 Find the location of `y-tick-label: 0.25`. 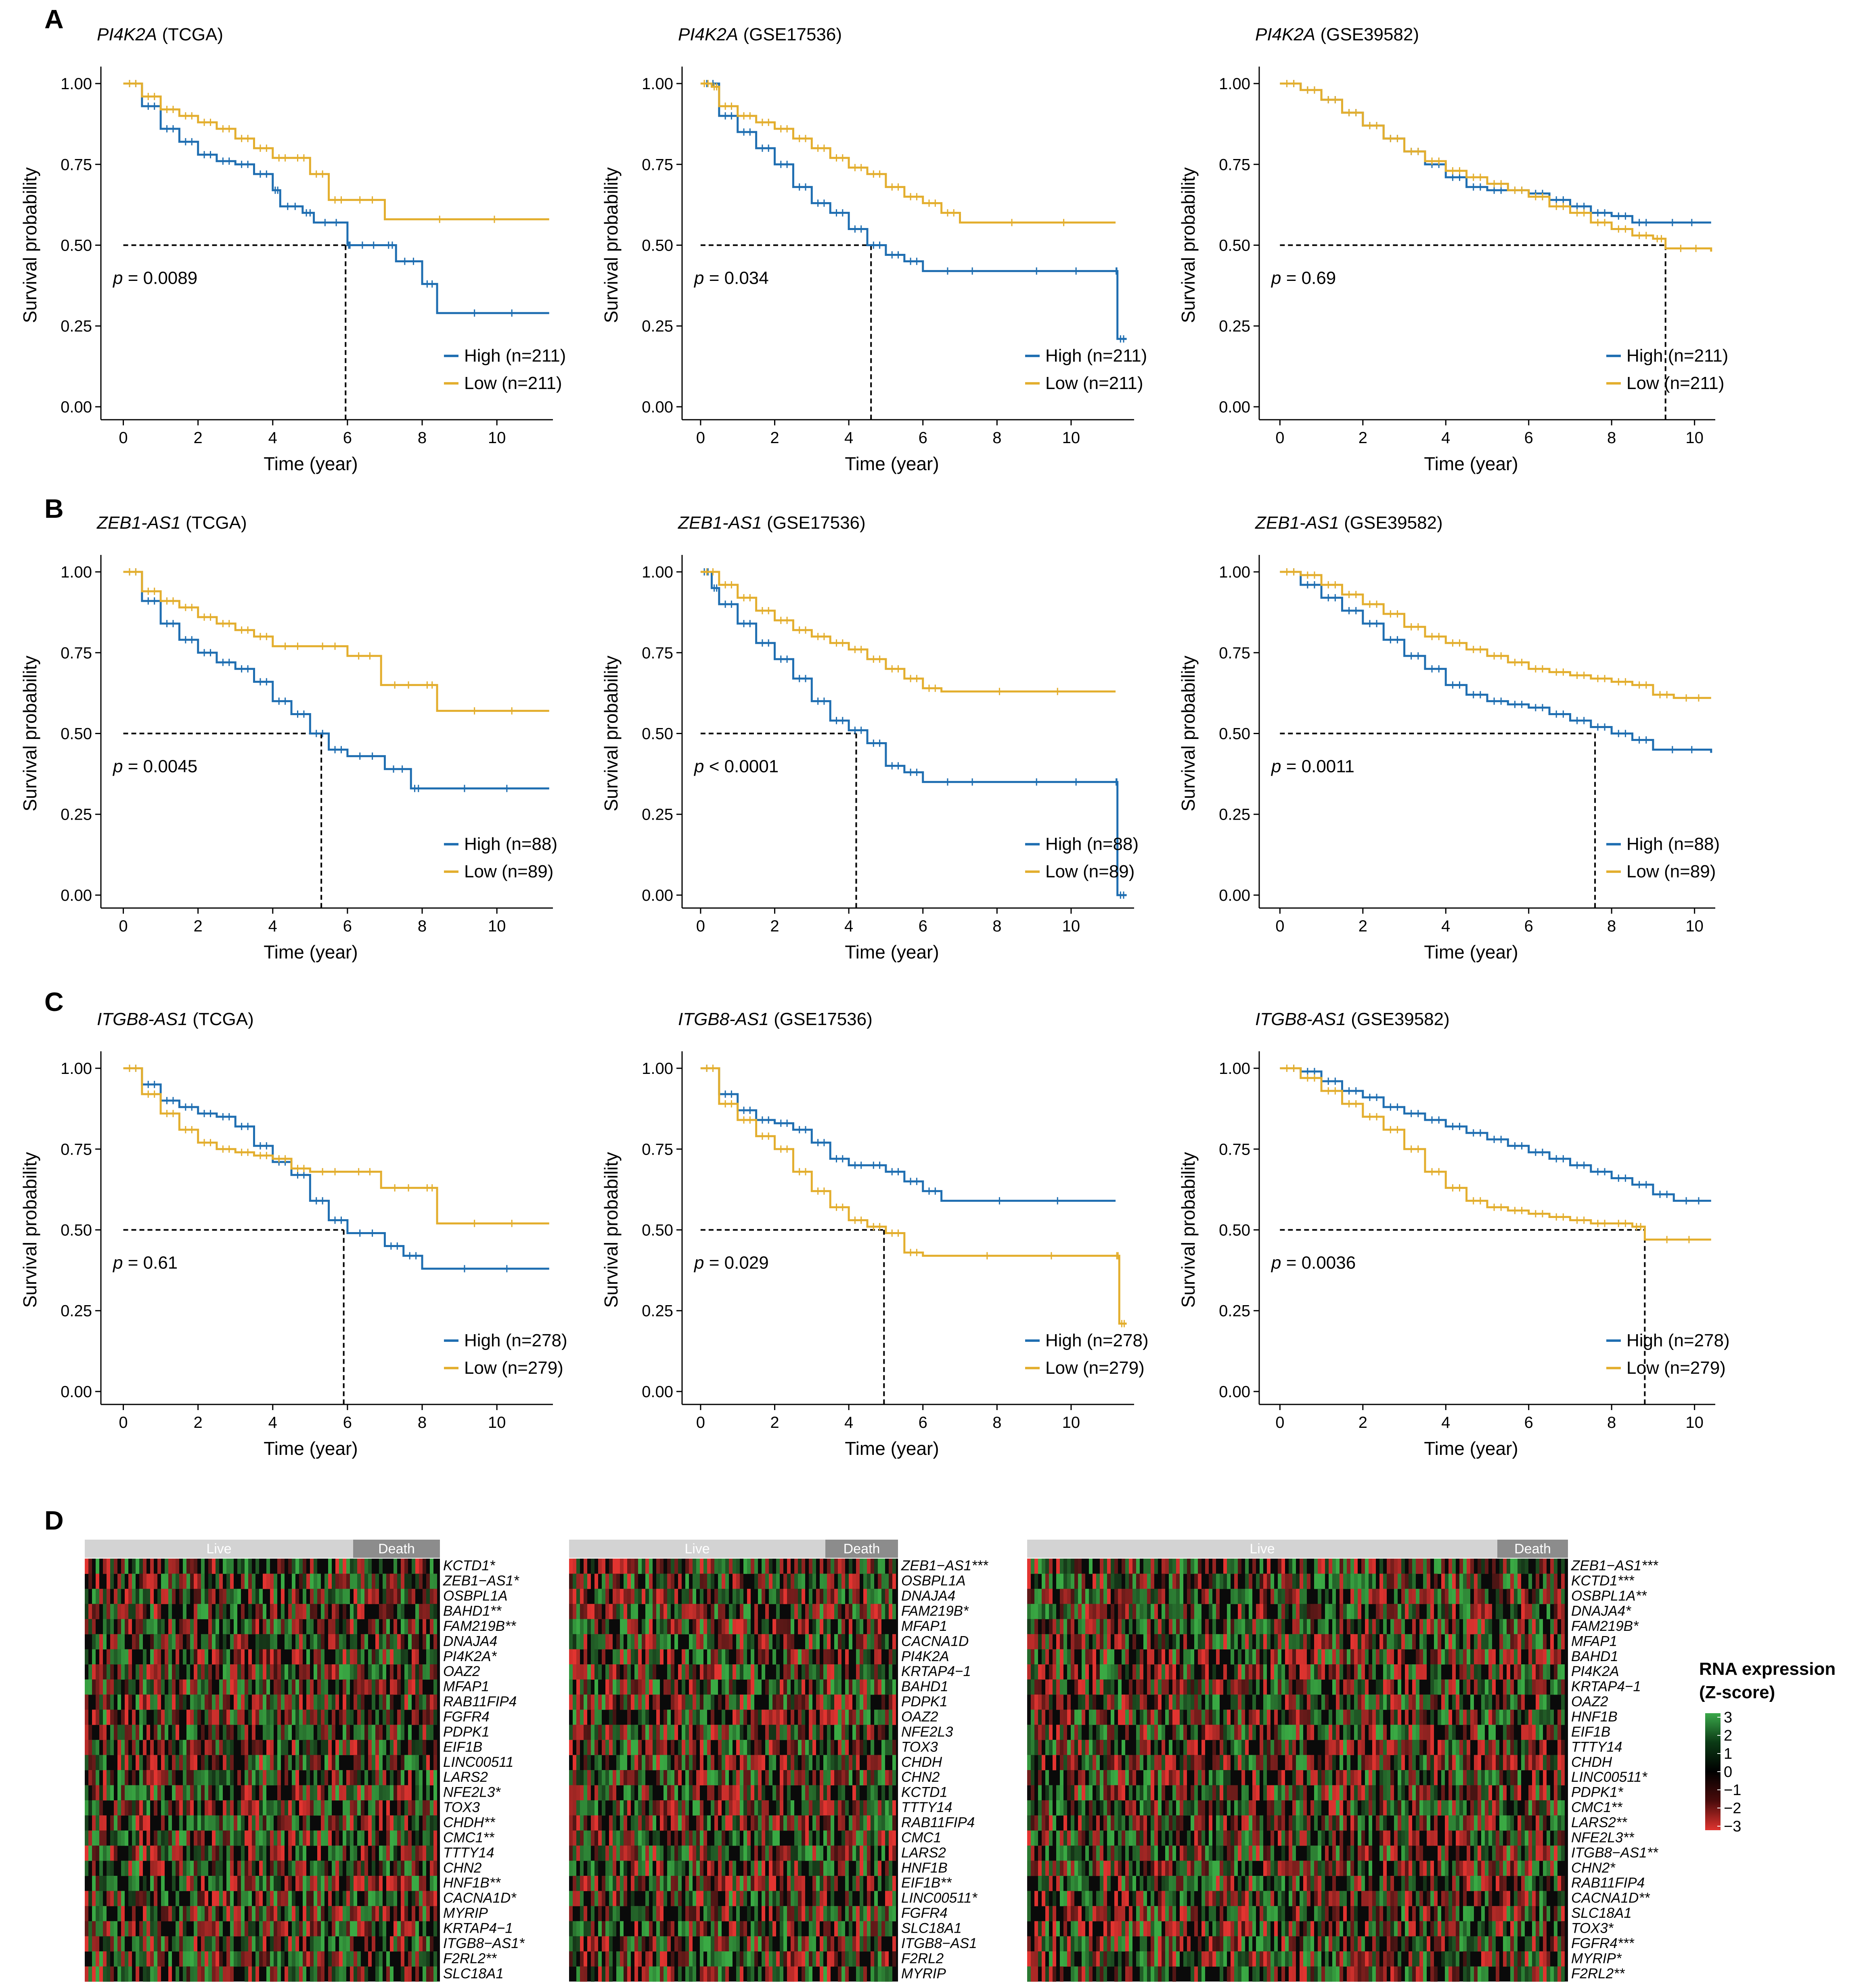

y-tick-label: 0.25 is located at coordinates (658, 815).